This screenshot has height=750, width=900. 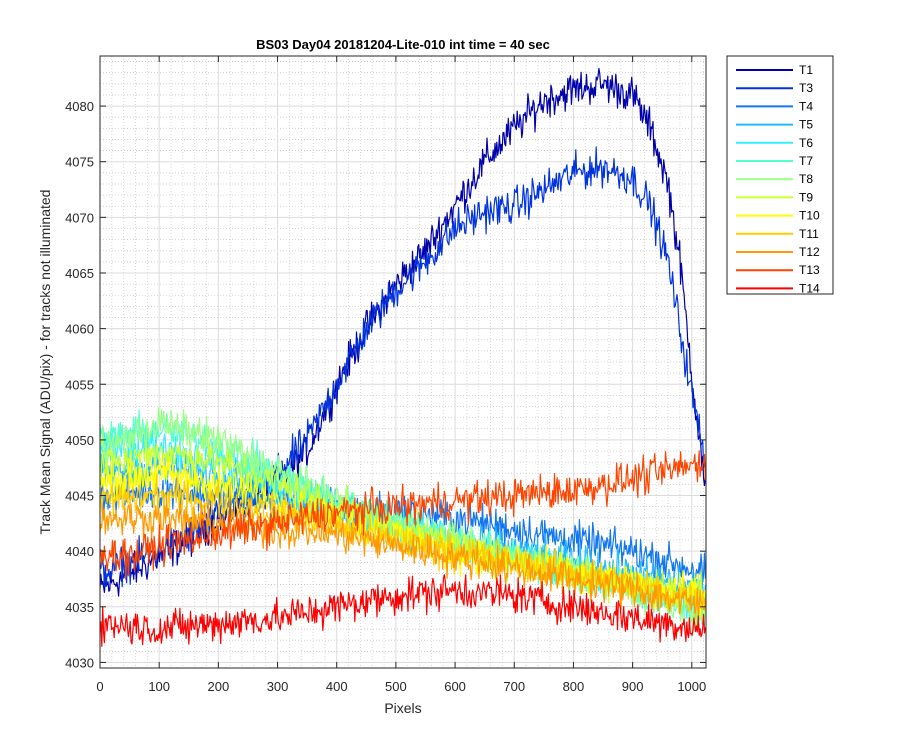 I want to click on legend: T1 T3 T4 T5 T6 T7 T8 T9 T10 T11 T12 T13 T14, so click(x=780, y=175).